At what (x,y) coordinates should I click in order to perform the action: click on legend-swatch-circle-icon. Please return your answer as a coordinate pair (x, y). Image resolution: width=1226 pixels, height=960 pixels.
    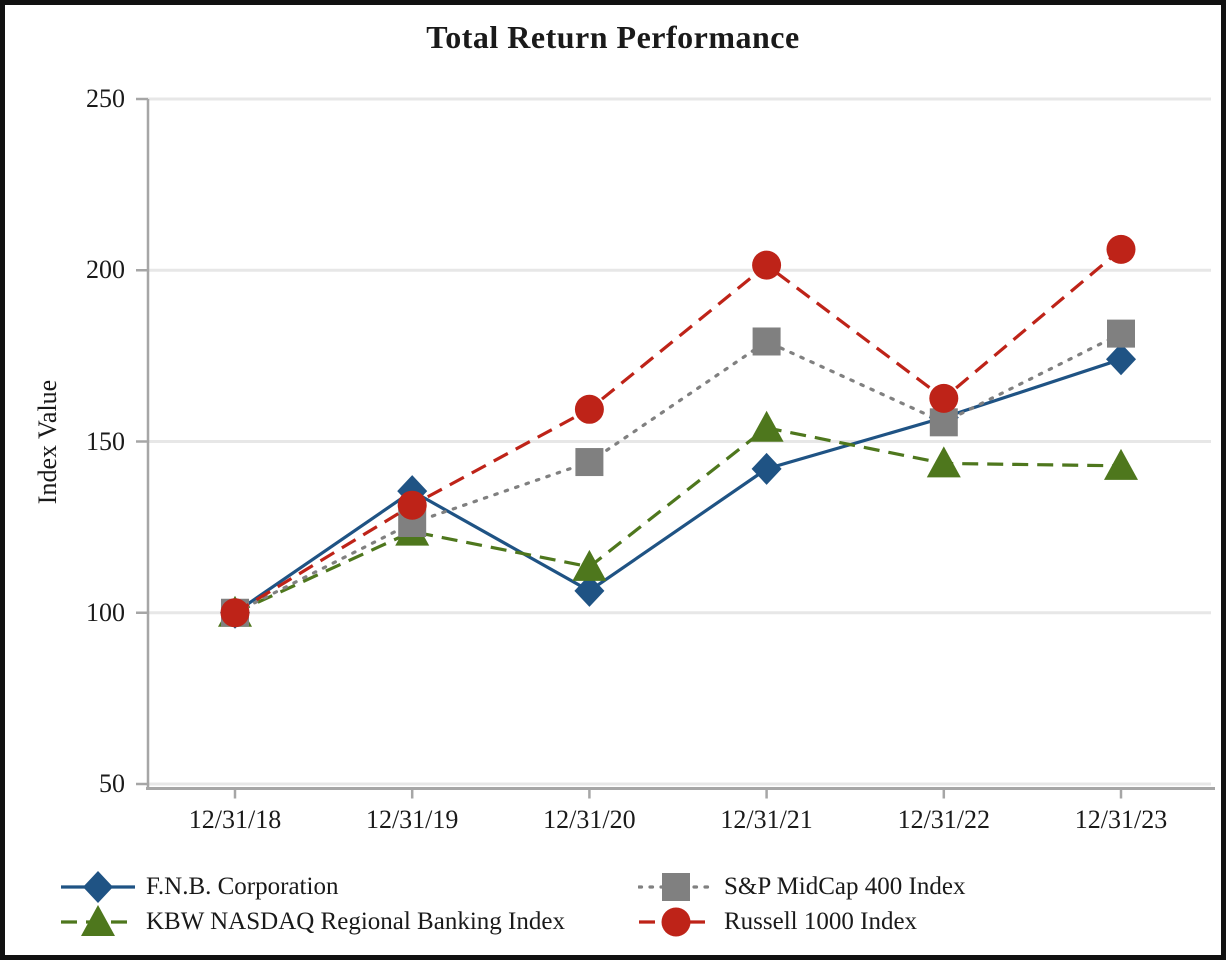
    Looking at the image, I should click on (676, 922).